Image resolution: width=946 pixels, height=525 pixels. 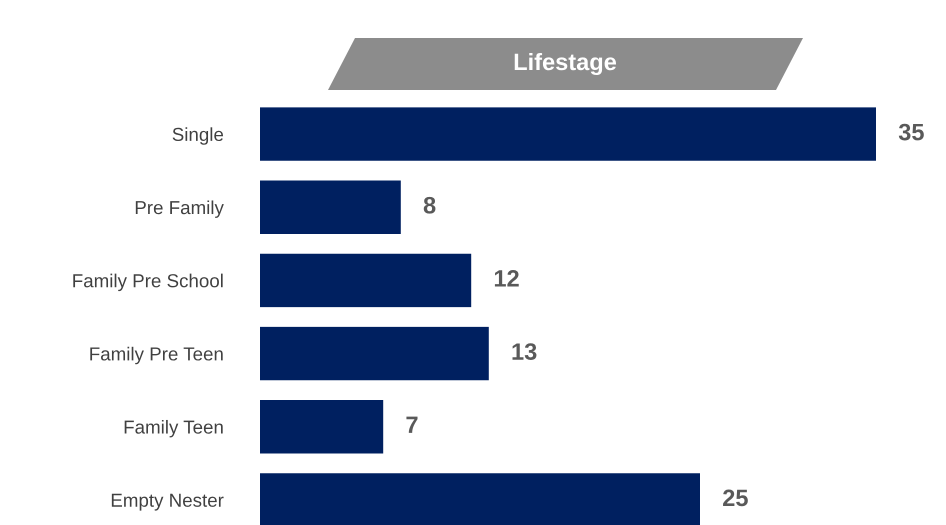 I want to click on chart-title: Lifestage, so click(x=565, y=64).